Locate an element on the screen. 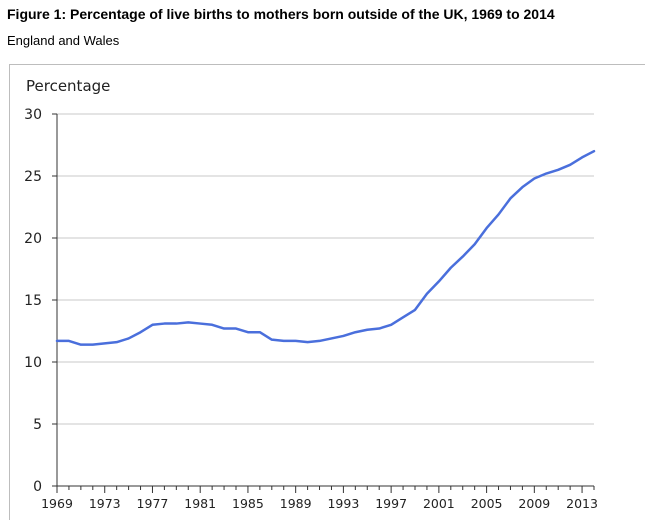 The height and width of the screenshot is (520, 645). x-tick-label-1997: 1997 is located at coordinates (391, 503).